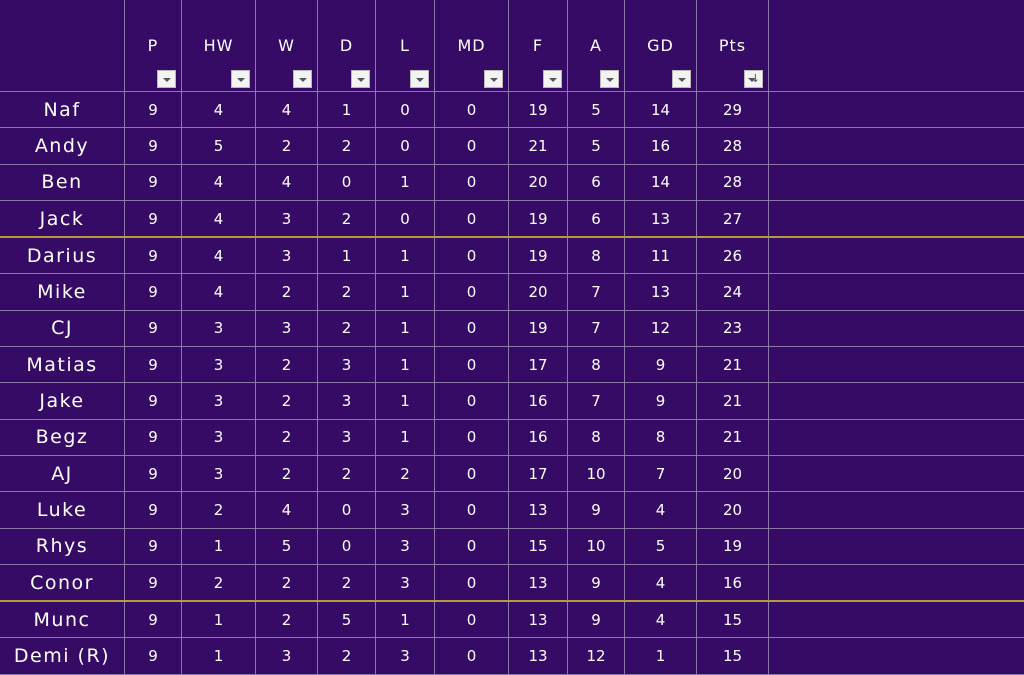 This screenshot has width=1024, height=675. I want to click on stat-cell-f: 21, so click(538, 146).